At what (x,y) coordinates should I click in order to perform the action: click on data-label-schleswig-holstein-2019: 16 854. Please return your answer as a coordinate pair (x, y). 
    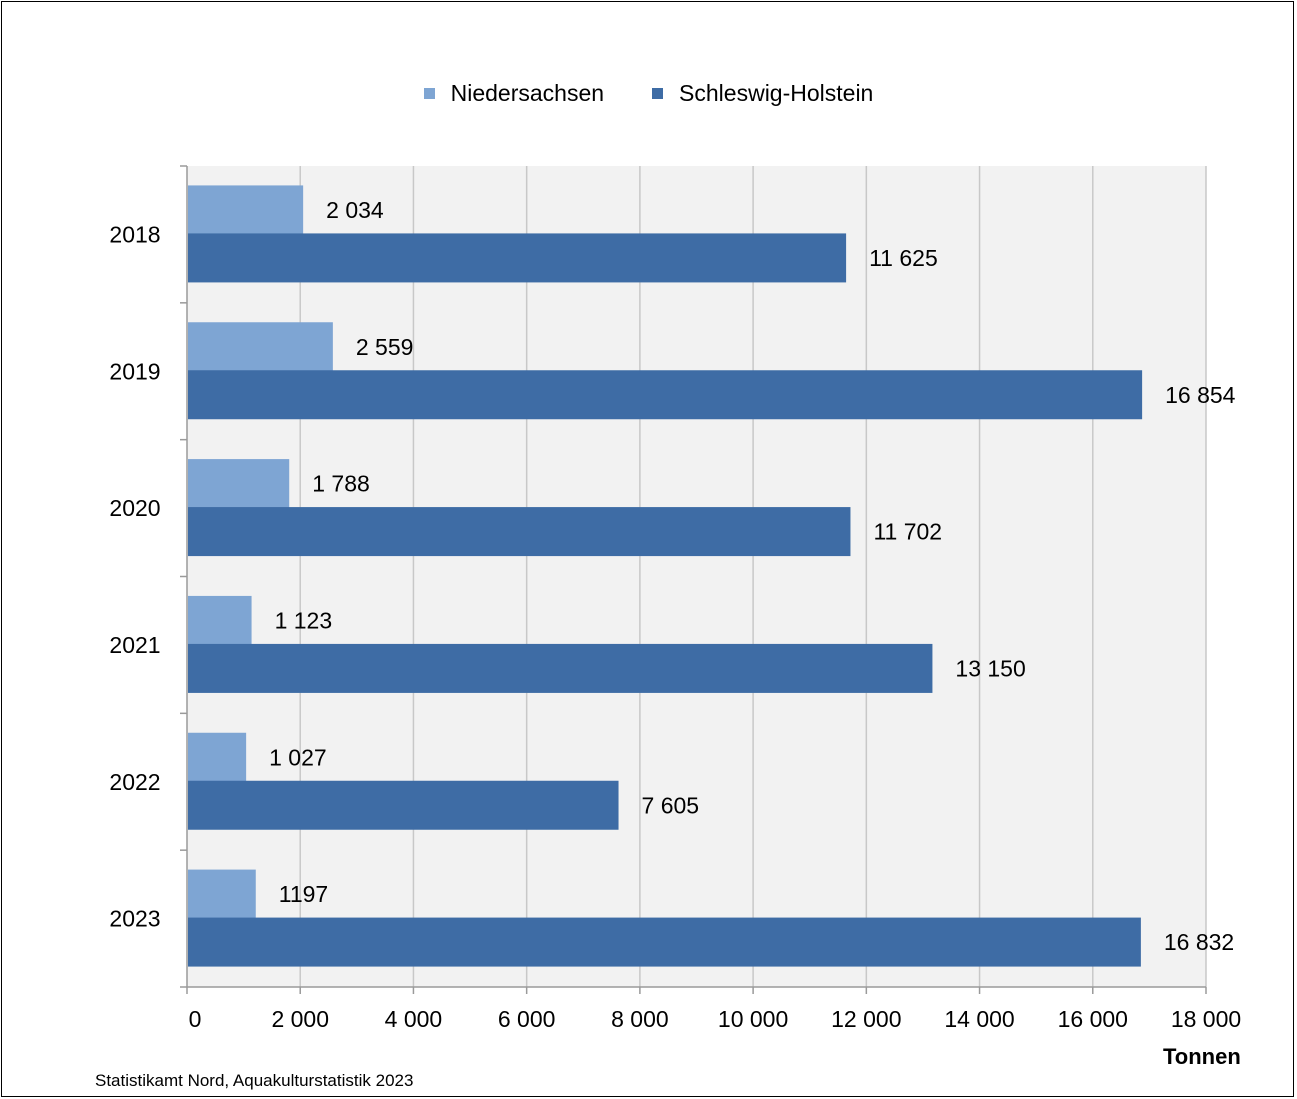
    Looking at the image, I should click on (1200, 395).